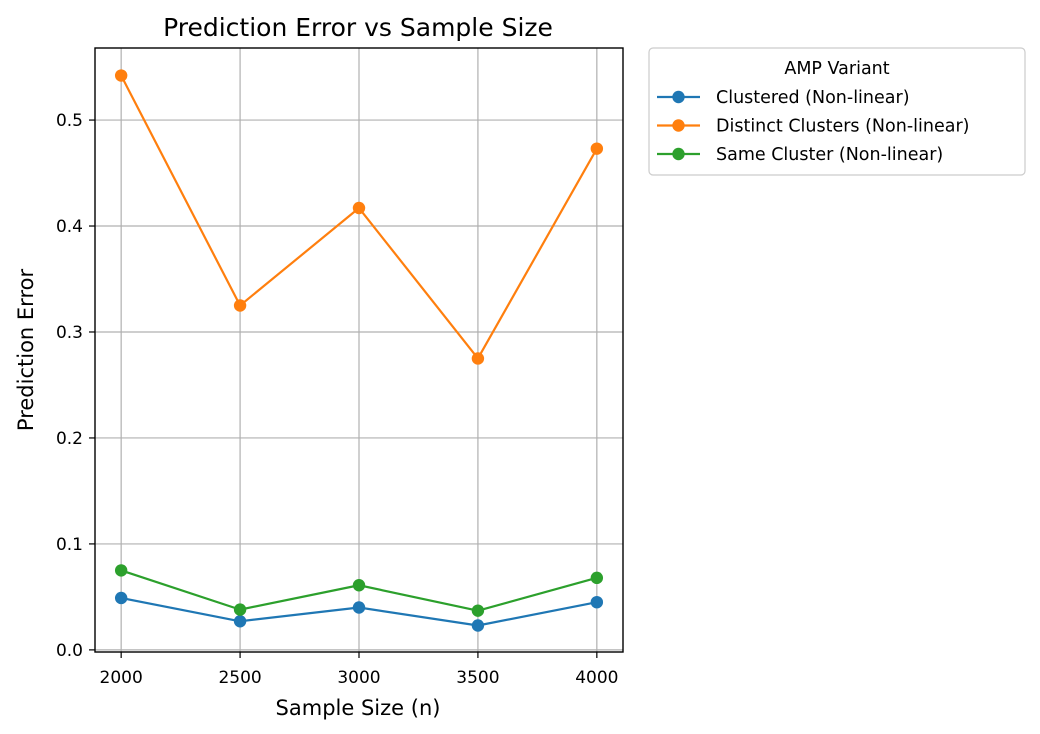 Image resolution: width=1040 pixels, height=734 pixels. What do you see at coordinates (121, 678) in the screenshot?
I see `x-tick-label: 2000` at bounding box center [121, 678].